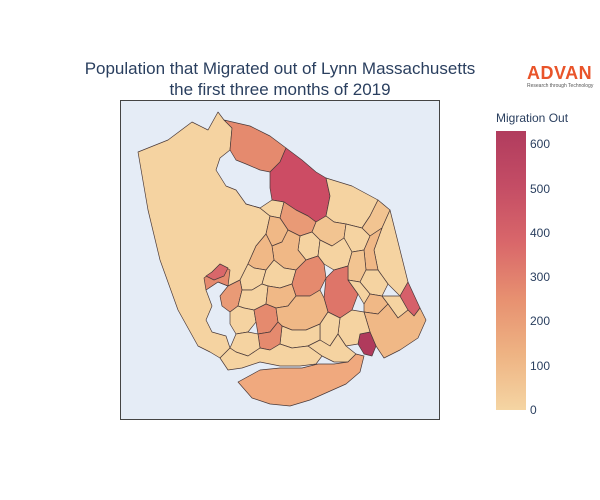 The height and width of the screenshot is (500, 600). What do you see at coordinates (560, 73) in the screenshot?
I see `logo-wordmark: ADVAN` at bounding box center [560, 73].